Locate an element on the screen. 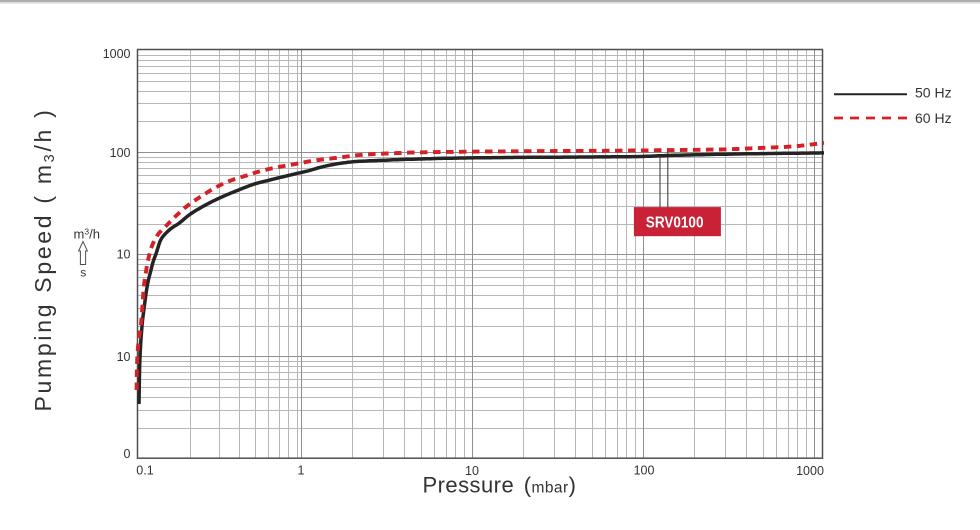  svg-text: 60 Hz is located at coordinates (933, 118).